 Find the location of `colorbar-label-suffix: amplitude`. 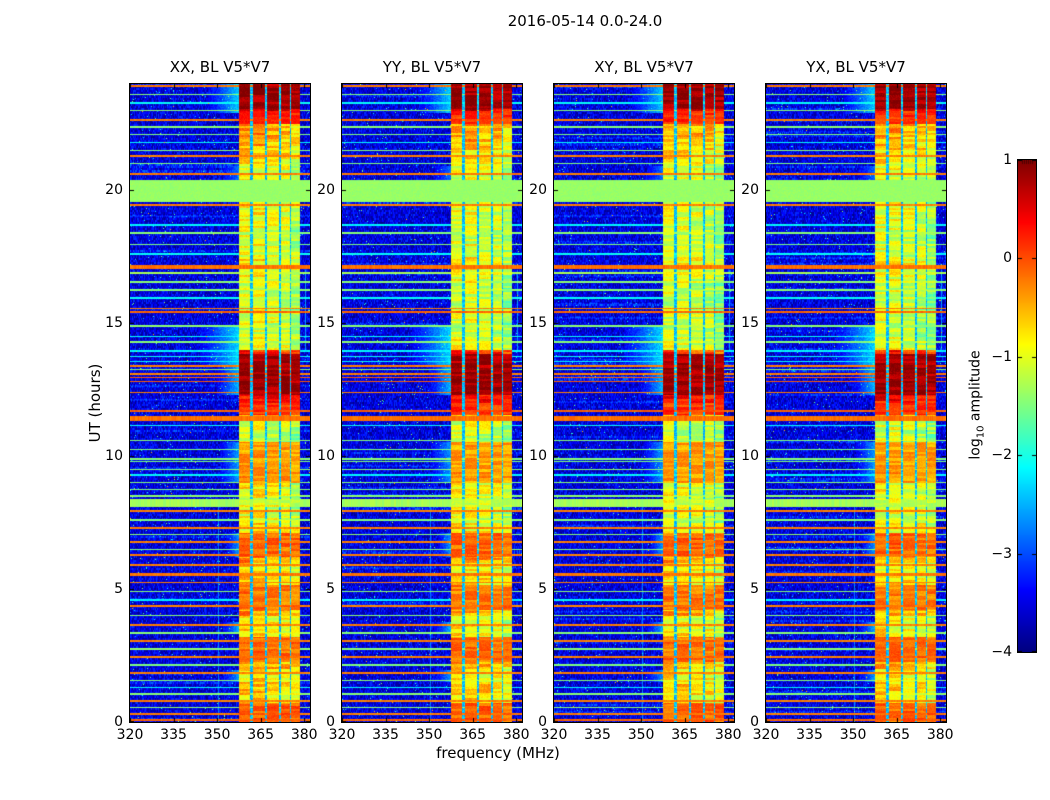

colorbar-label-suffix: amplitude is located at coordinates (975, 388).